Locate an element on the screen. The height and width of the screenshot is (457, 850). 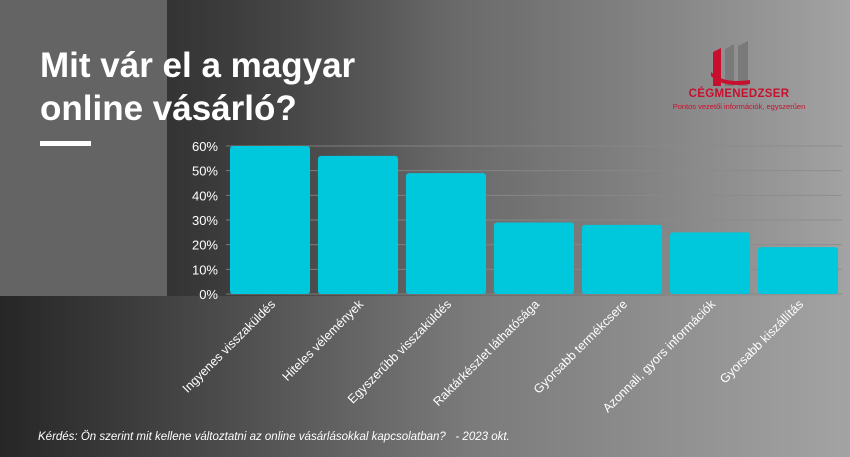
x-tick-label: Hiteles vélemények is located at coordinates (323, 340).